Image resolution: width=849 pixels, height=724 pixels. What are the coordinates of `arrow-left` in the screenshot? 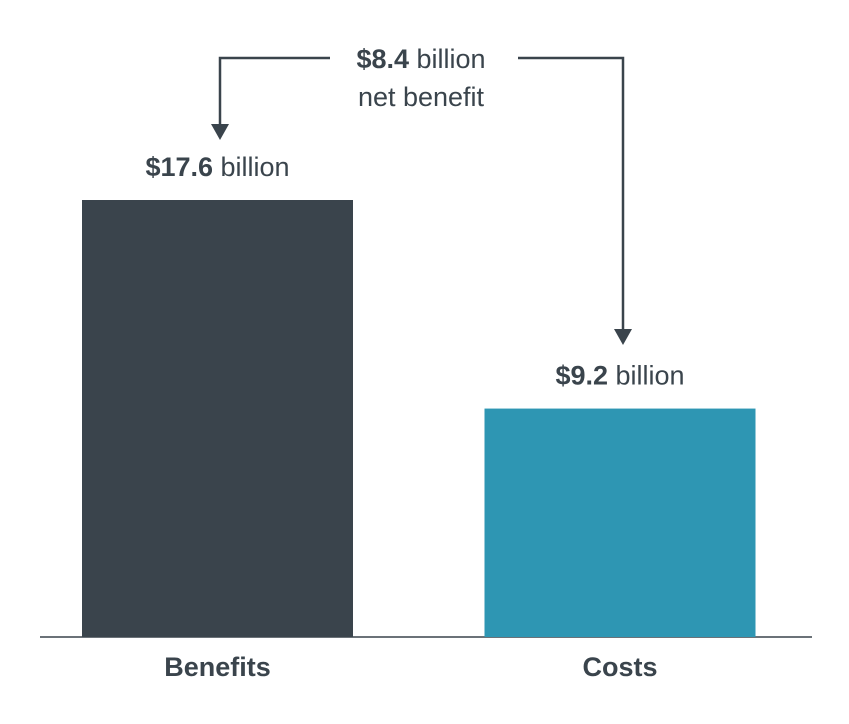 It's located at (274, 91).